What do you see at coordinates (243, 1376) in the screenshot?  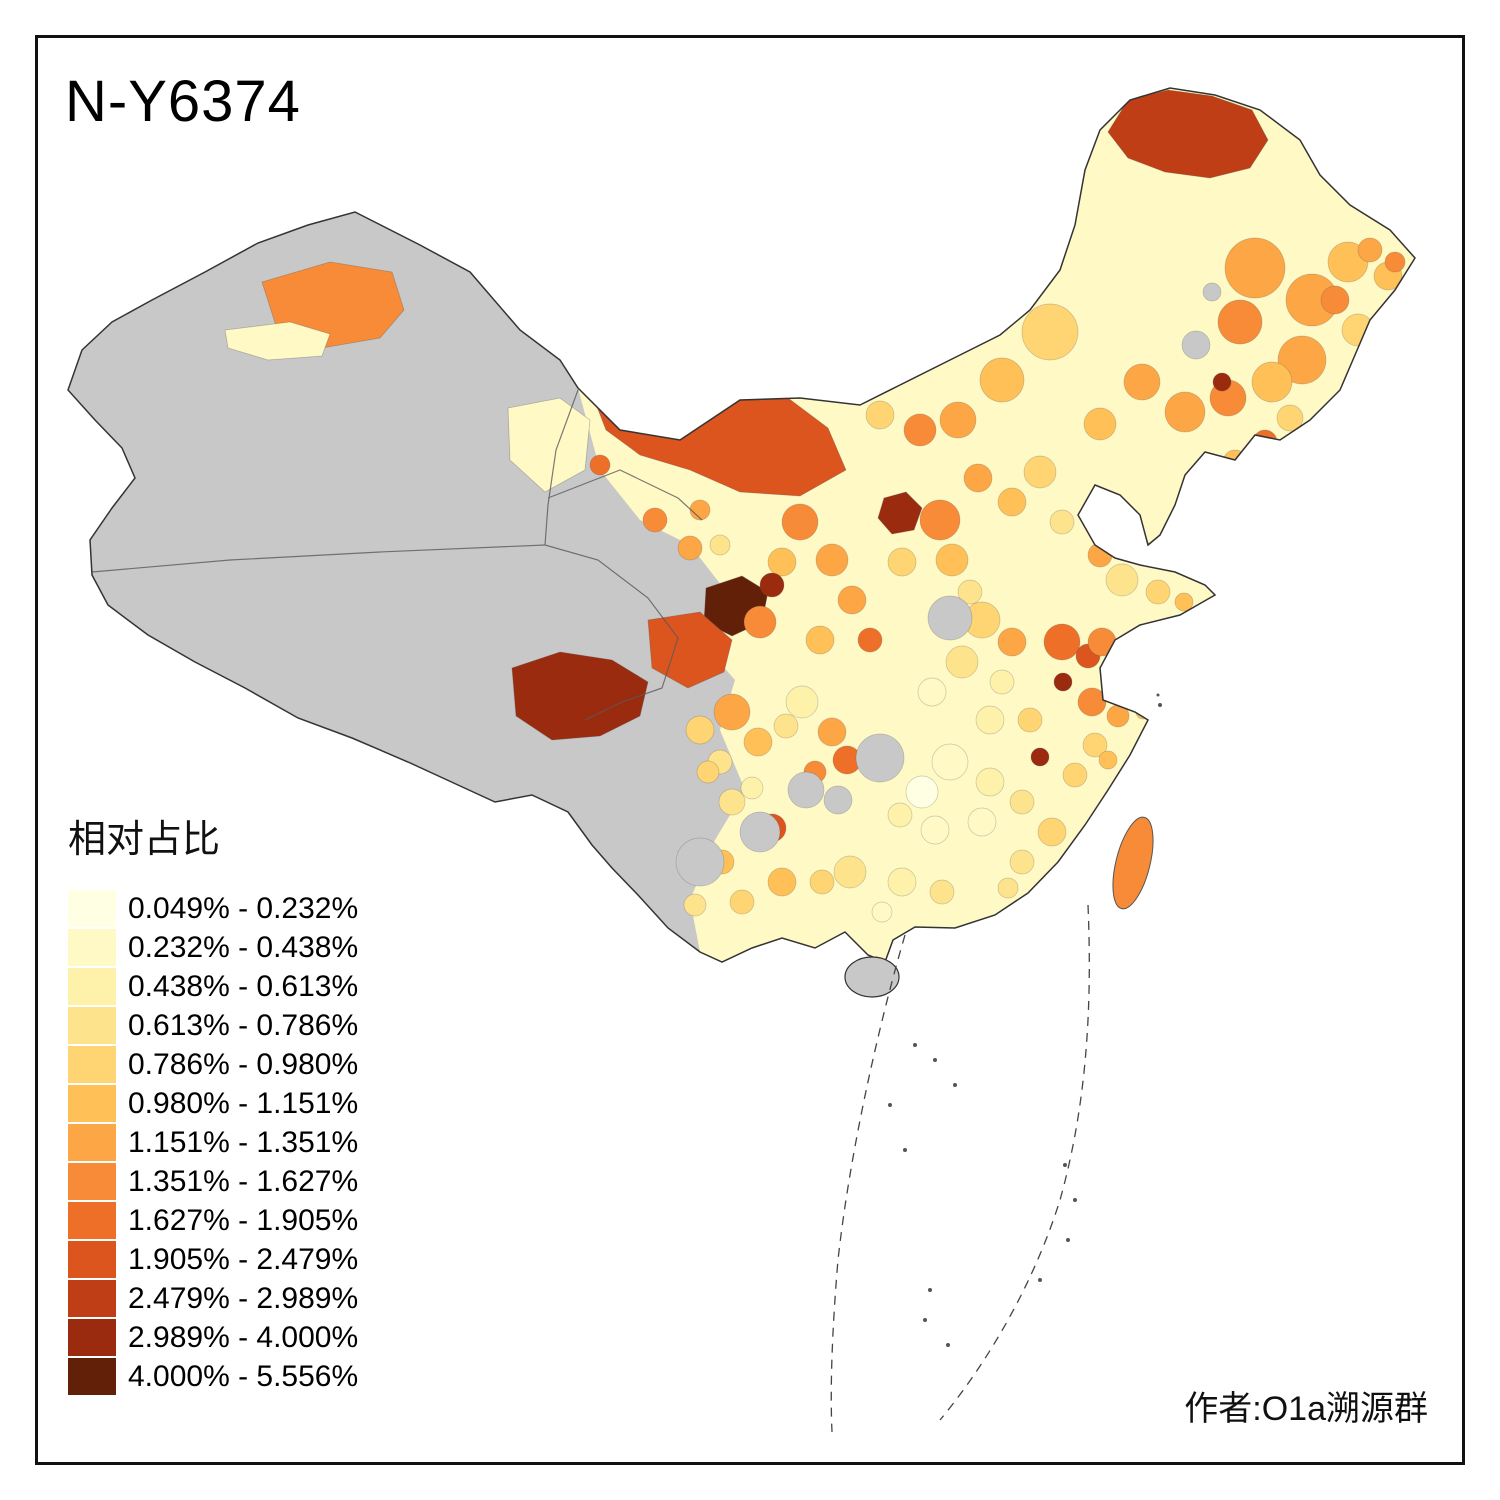 I see `legend-label: 4.000% - 5.556%` at bounding box center [243, 1376].